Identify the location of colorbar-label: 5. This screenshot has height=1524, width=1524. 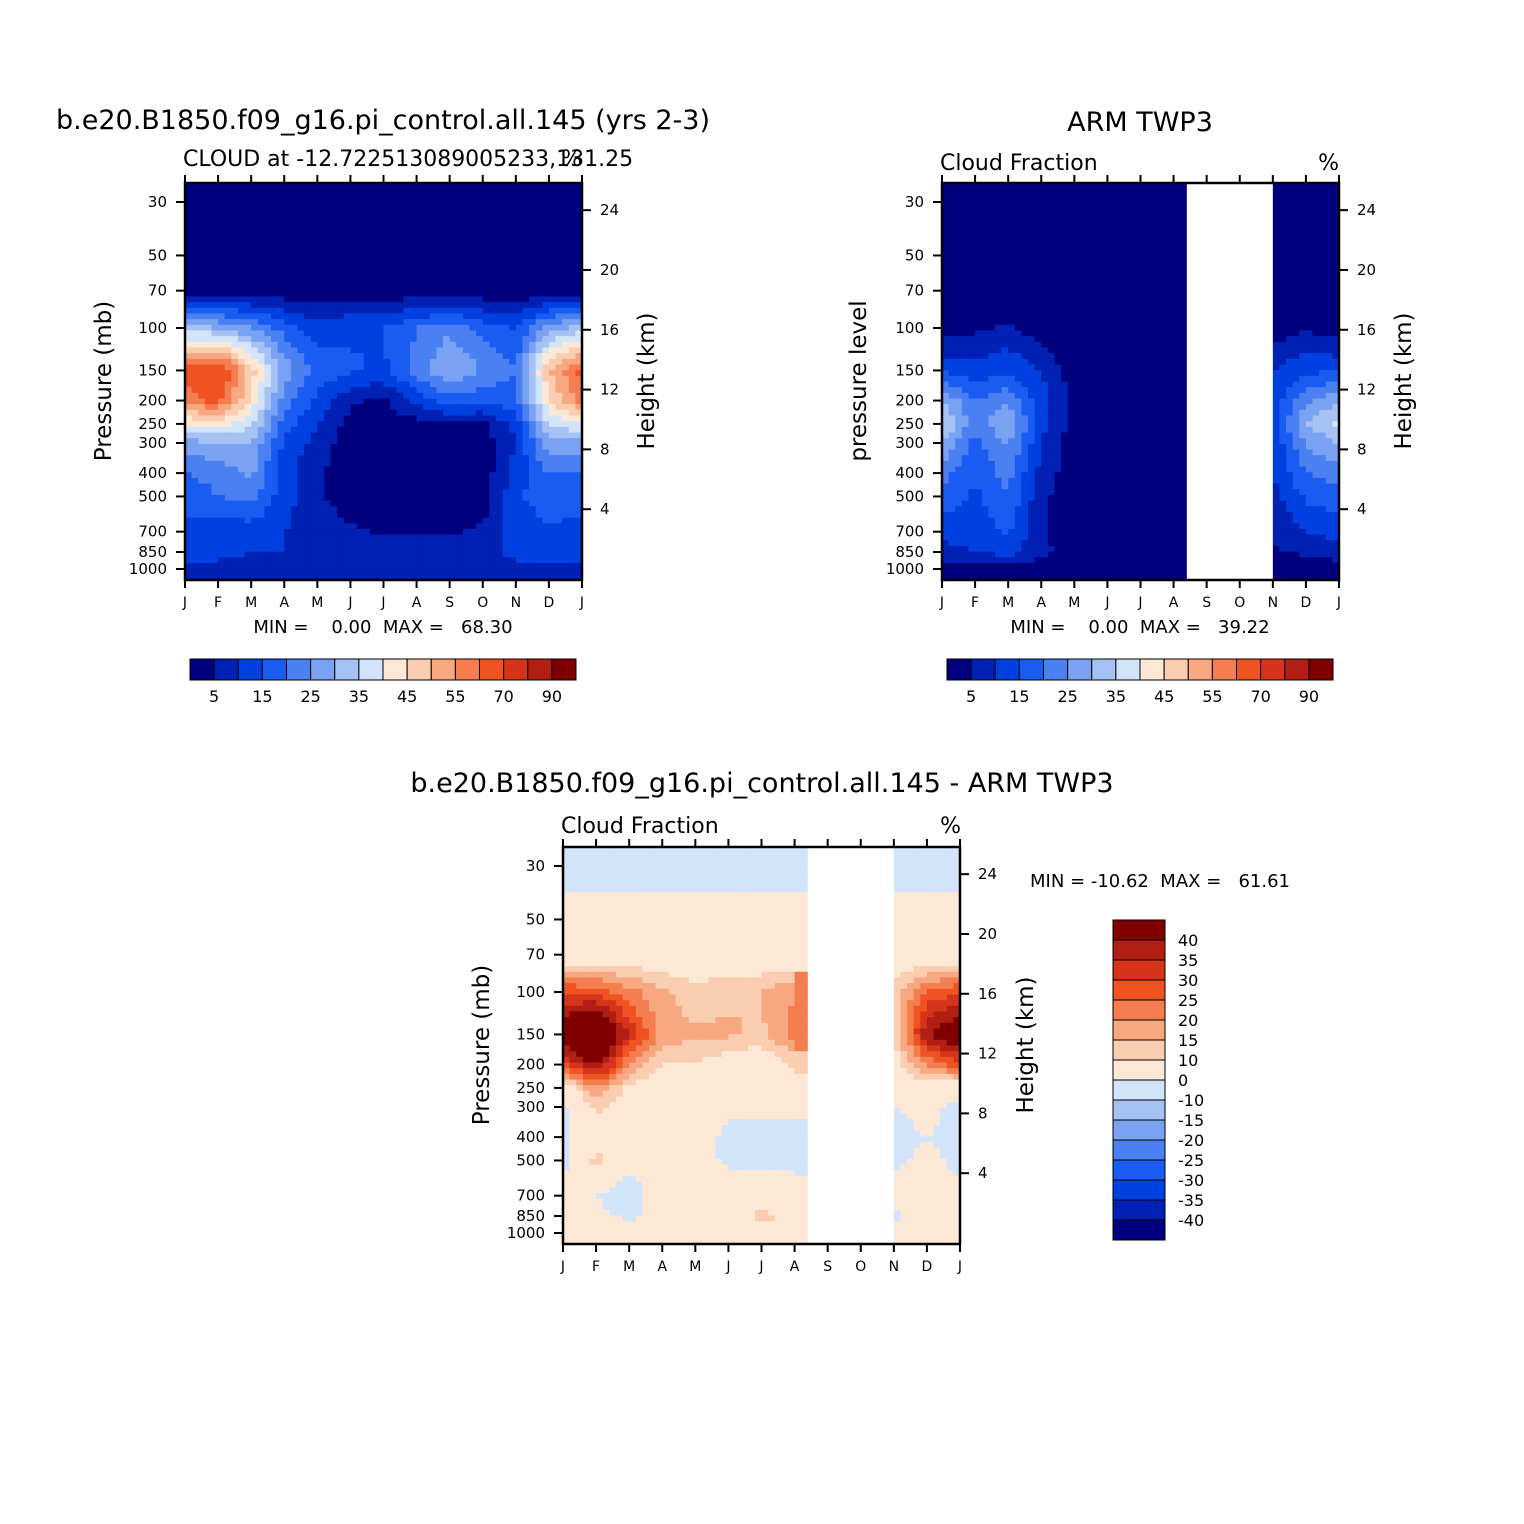
(214, 696).